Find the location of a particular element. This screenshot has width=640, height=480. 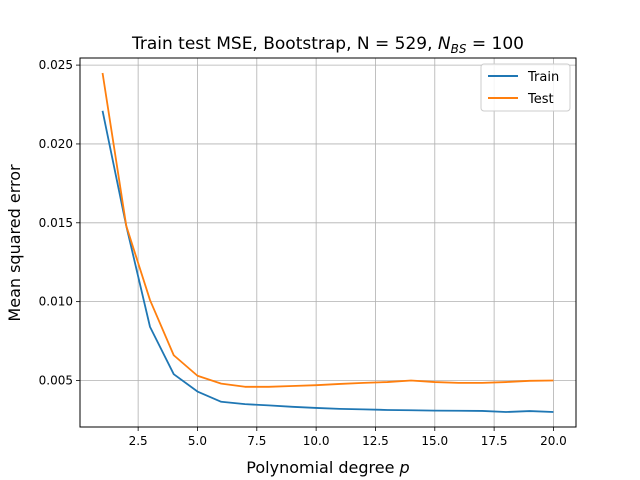

x-tick-label: 2.5 is located at coordinates (138, 441).